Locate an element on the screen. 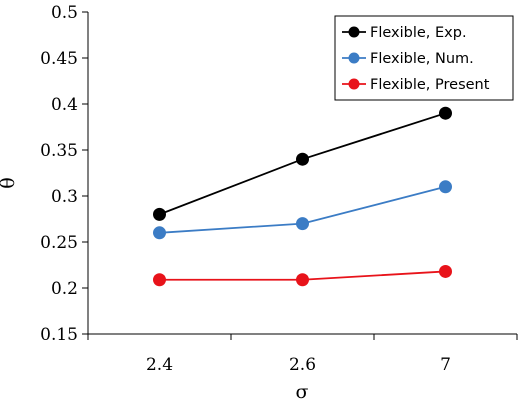 This screenshot has height=406, width=523. legend-label: Flexible, Num. is located at coordinates (422, 59).